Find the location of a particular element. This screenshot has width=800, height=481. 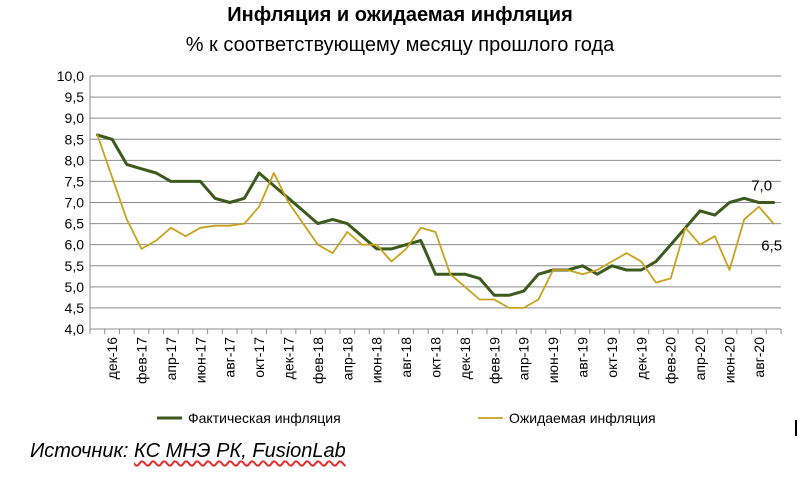

x-tick-label: дек-19 is located at coordinates (641, 358).